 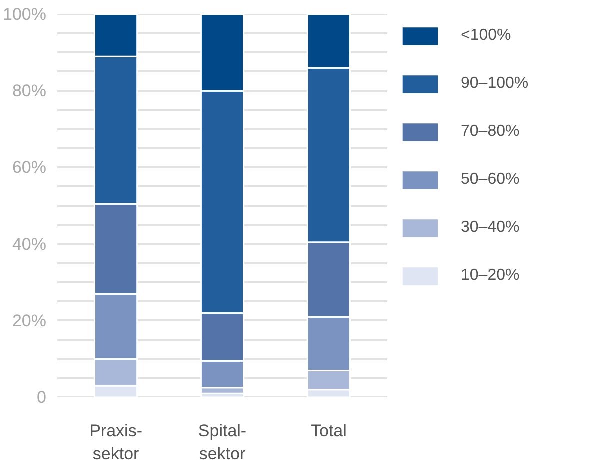 I want to click on legend-label: 50–60%, so click(x=490, y=180).